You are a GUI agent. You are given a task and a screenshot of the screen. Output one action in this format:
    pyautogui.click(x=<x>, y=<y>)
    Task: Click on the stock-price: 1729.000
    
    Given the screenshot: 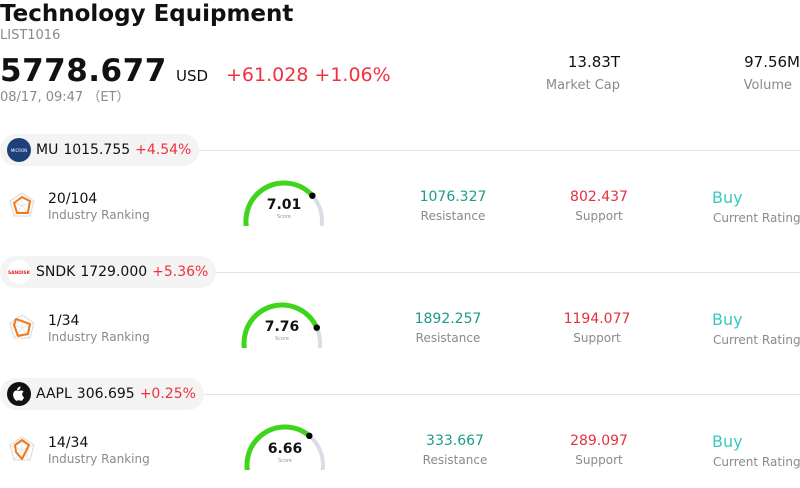 What is the action you would take?
    pyautogui.click(x=114, y=272)
    